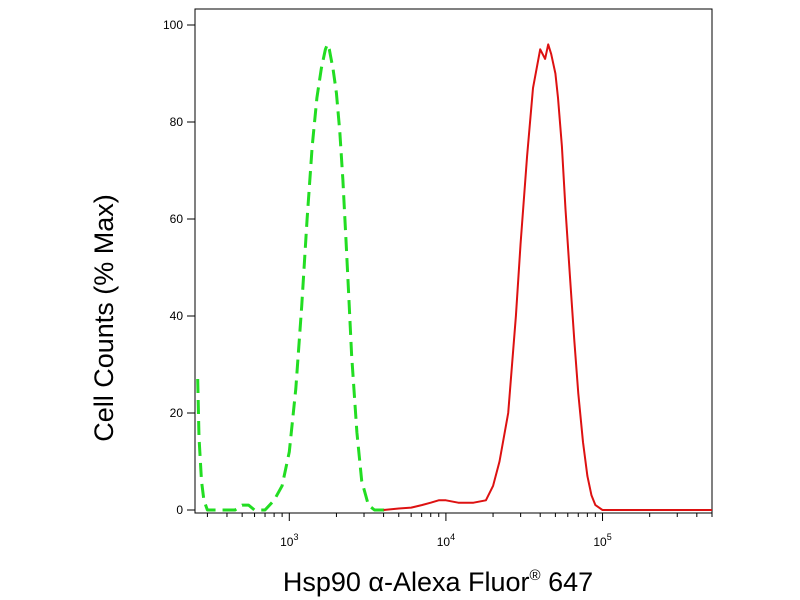 This screenshot has width=800, height=600. Describe the element at coordinates (177, 122) in the screenshot. I see `y-tick-label-4: 80` at that location.